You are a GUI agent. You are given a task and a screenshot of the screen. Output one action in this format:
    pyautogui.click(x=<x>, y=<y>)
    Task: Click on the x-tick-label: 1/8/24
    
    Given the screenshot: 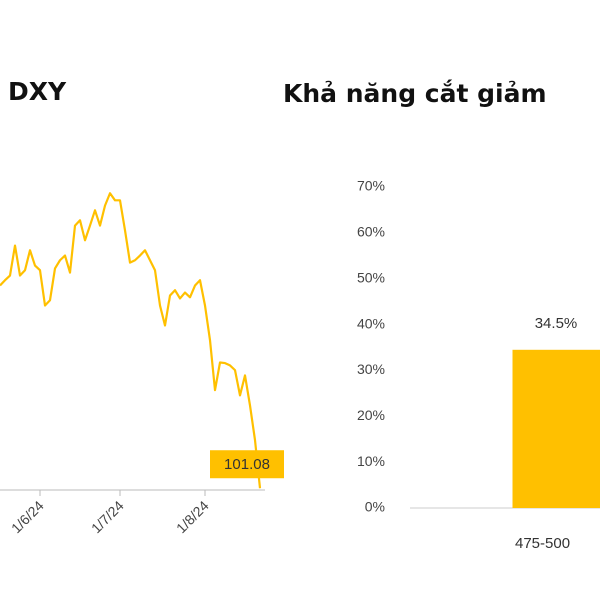 What is the action you would take?
    pyautogui.click(x=192, y=516)
    